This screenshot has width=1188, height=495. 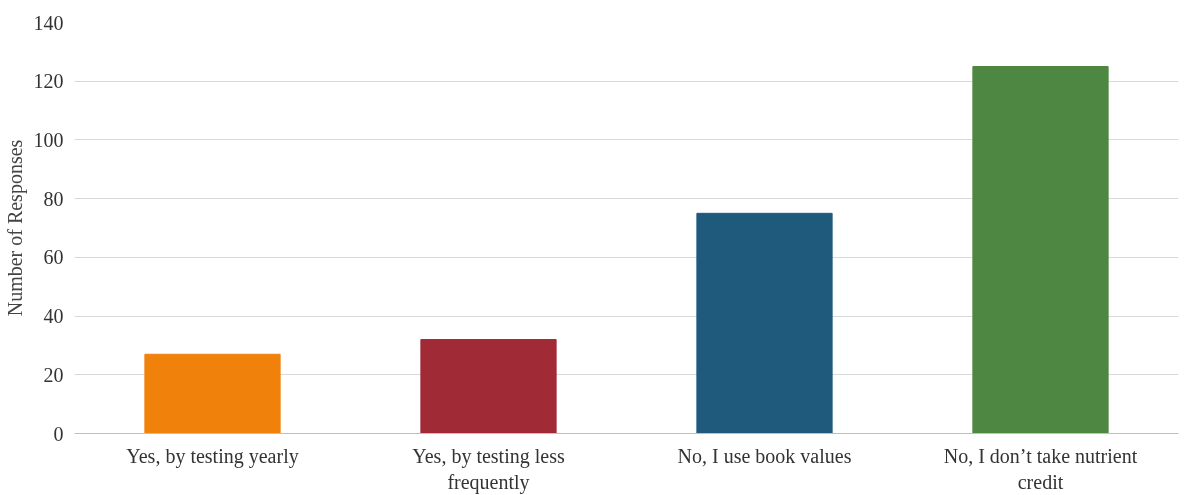 What do you see at coordinates (212, 456) in the screenshot?
I see `x-tick-label: Yes, by testing yearly` at bounding box center [212, 456].